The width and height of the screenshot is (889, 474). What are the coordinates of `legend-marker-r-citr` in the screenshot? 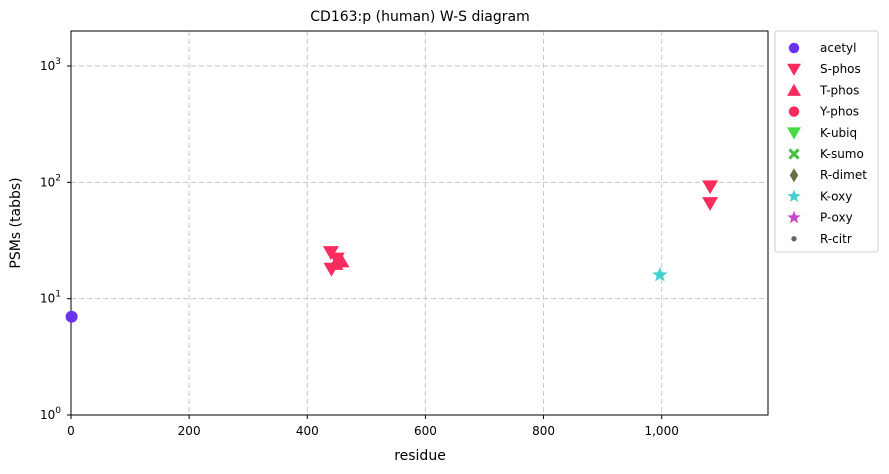 It's located at (794, 239).